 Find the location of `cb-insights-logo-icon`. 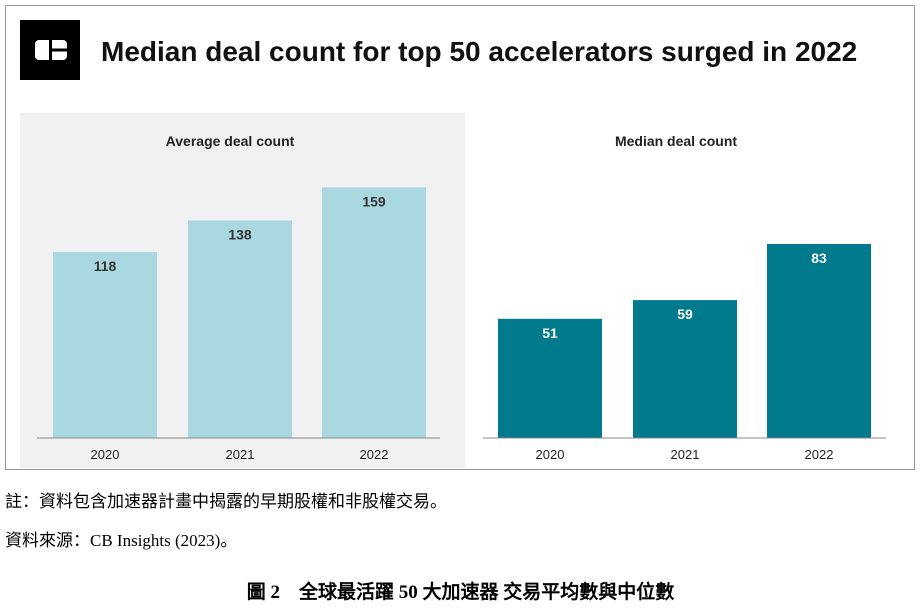

cb-insights-logo-icon is located at coordinates (50, 50).